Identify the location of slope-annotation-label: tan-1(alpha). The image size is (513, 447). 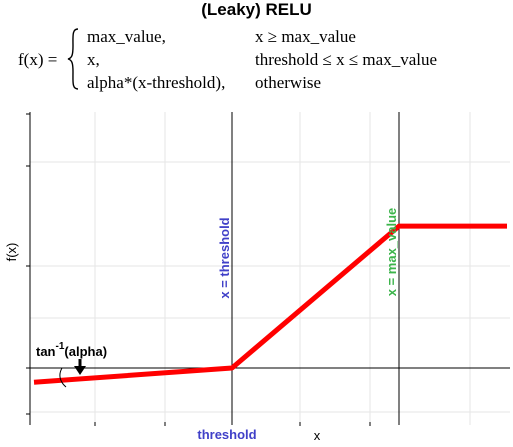
(71, 350).